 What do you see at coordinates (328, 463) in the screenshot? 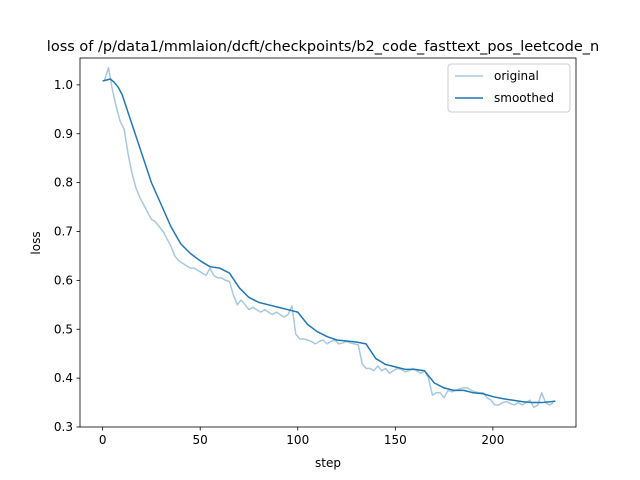
I see `x-axis-label: step` at bounding box center [328, 463].